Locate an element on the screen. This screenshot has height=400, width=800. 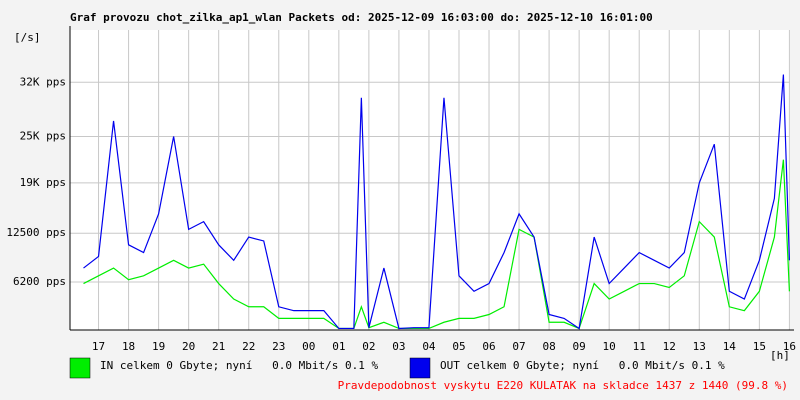
y-tick-label: 19K pps is located at coordinates (43, 182).